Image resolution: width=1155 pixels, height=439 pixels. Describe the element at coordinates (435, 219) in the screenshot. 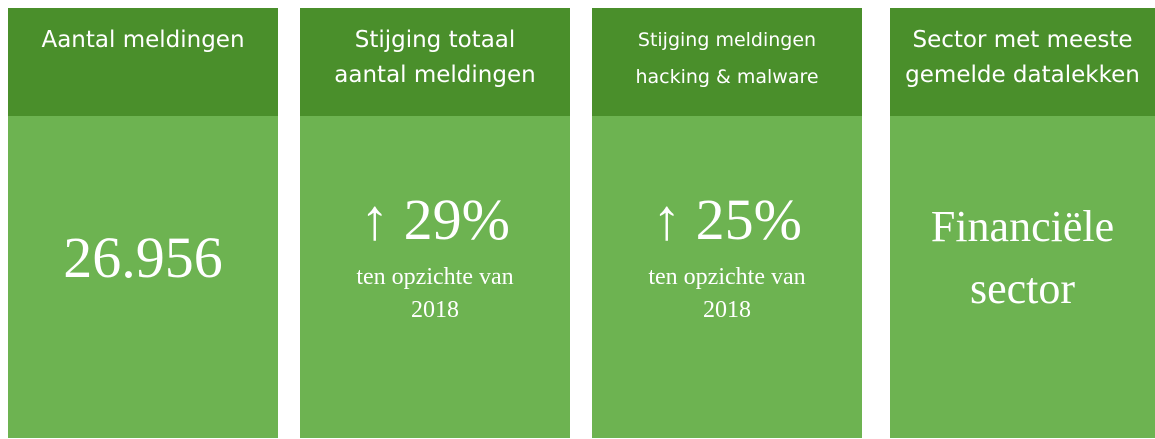

I see `card-value: ↑ 29%` at that location.